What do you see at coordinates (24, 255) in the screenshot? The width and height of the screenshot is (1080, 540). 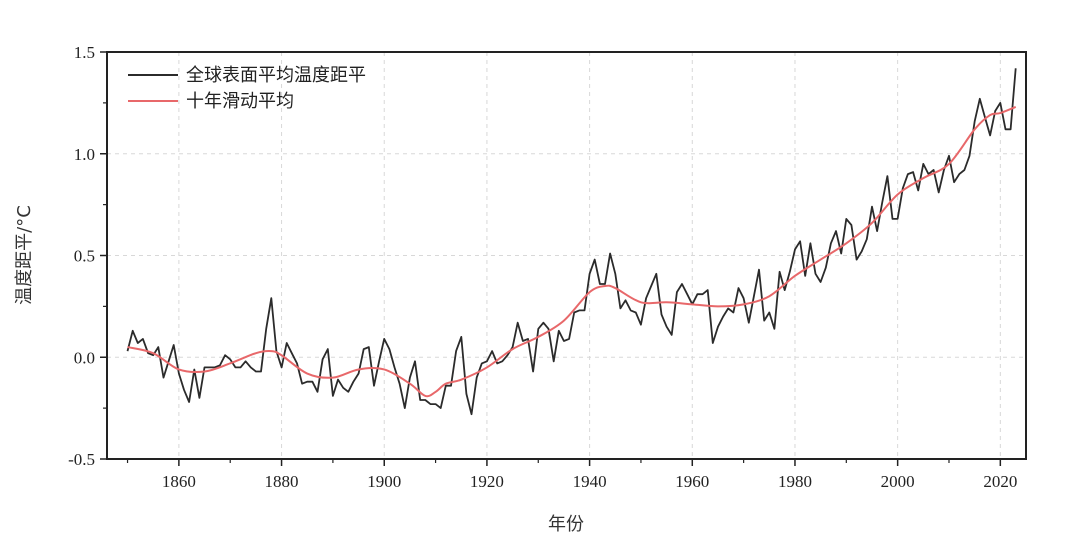 I see `y-axis-label: 温度距平/°C` at bounding box center [24, 255].